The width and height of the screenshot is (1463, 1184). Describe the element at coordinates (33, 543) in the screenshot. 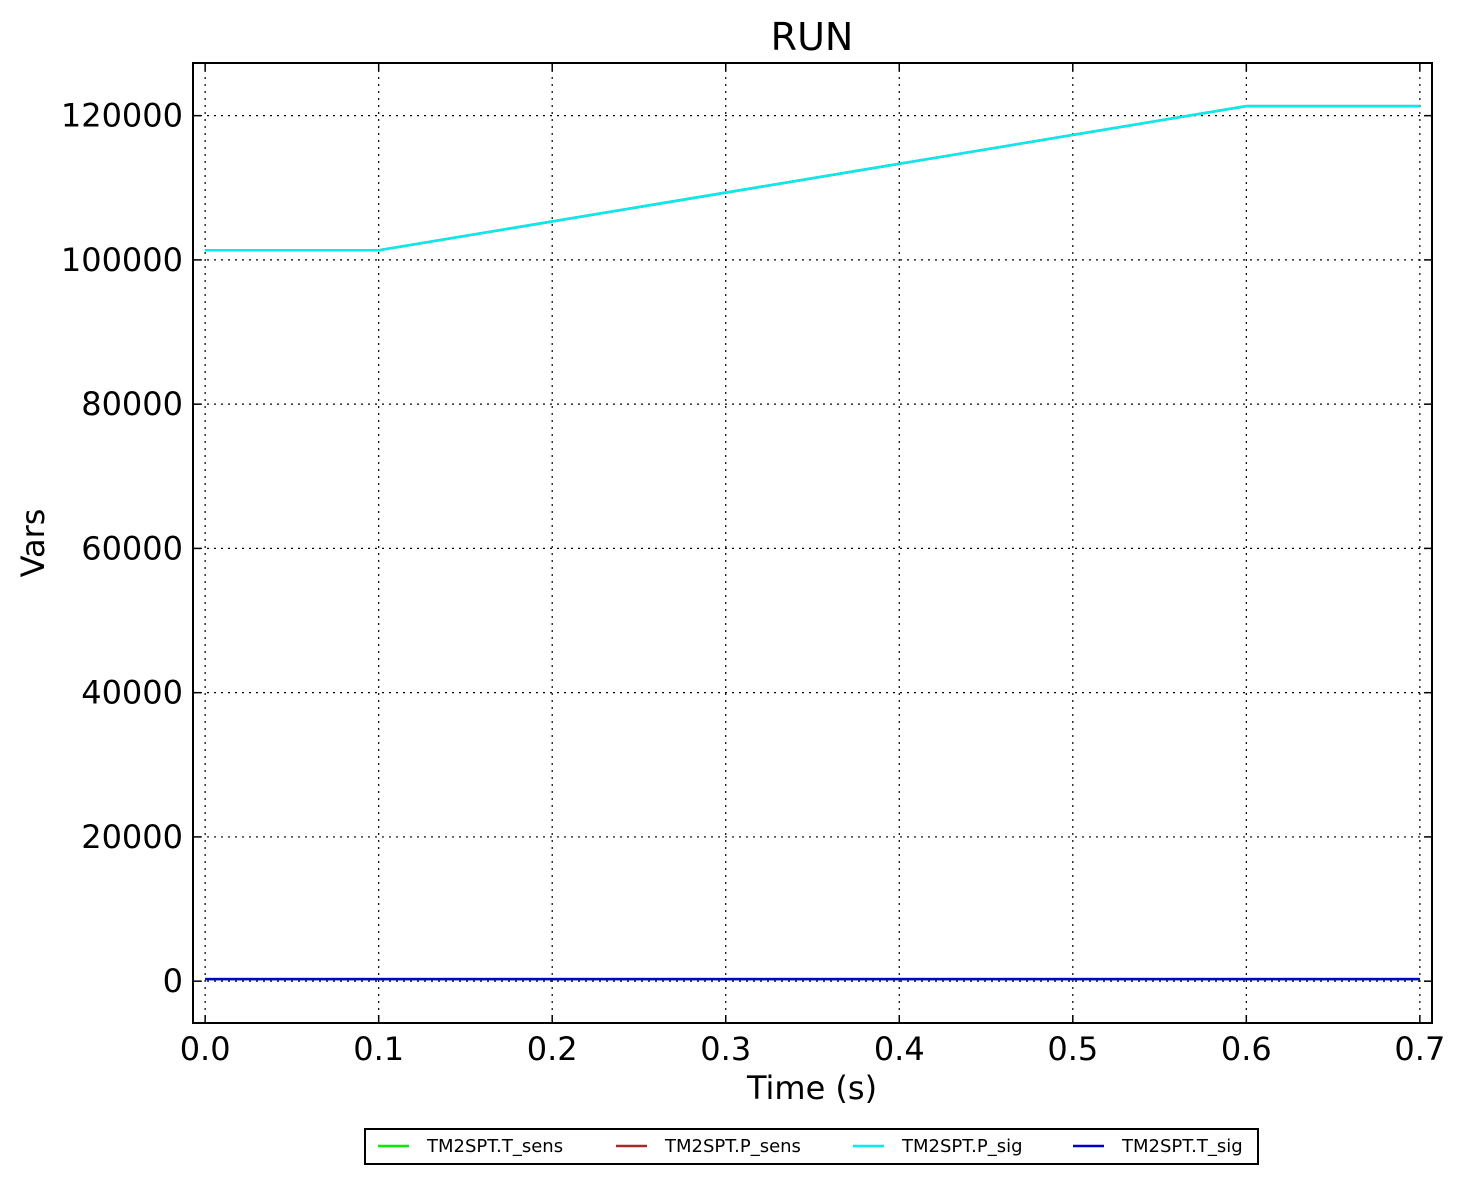

I see `y-axis-label: Vars` at that location.